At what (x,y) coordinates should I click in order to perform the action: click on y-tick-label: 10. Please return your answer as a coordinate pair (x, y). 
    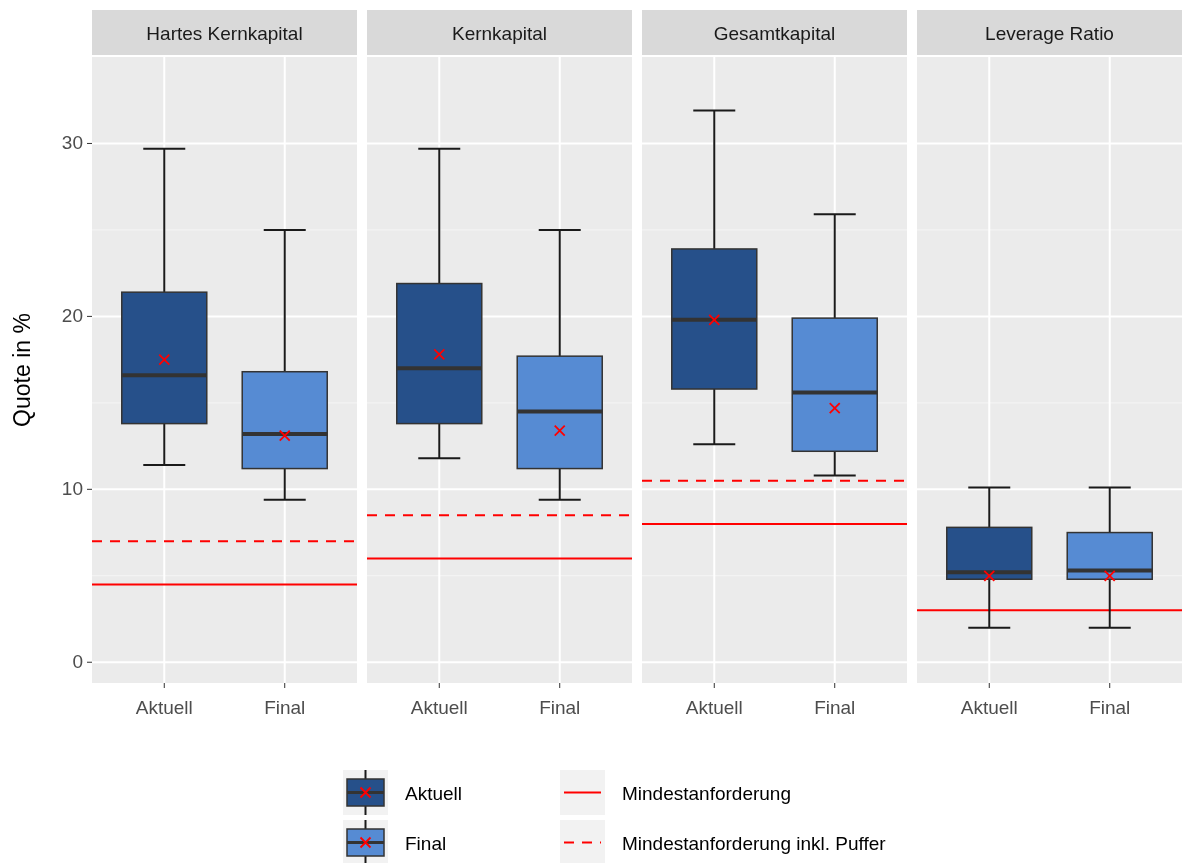
    Looking at the image, I should click on (72, 489).